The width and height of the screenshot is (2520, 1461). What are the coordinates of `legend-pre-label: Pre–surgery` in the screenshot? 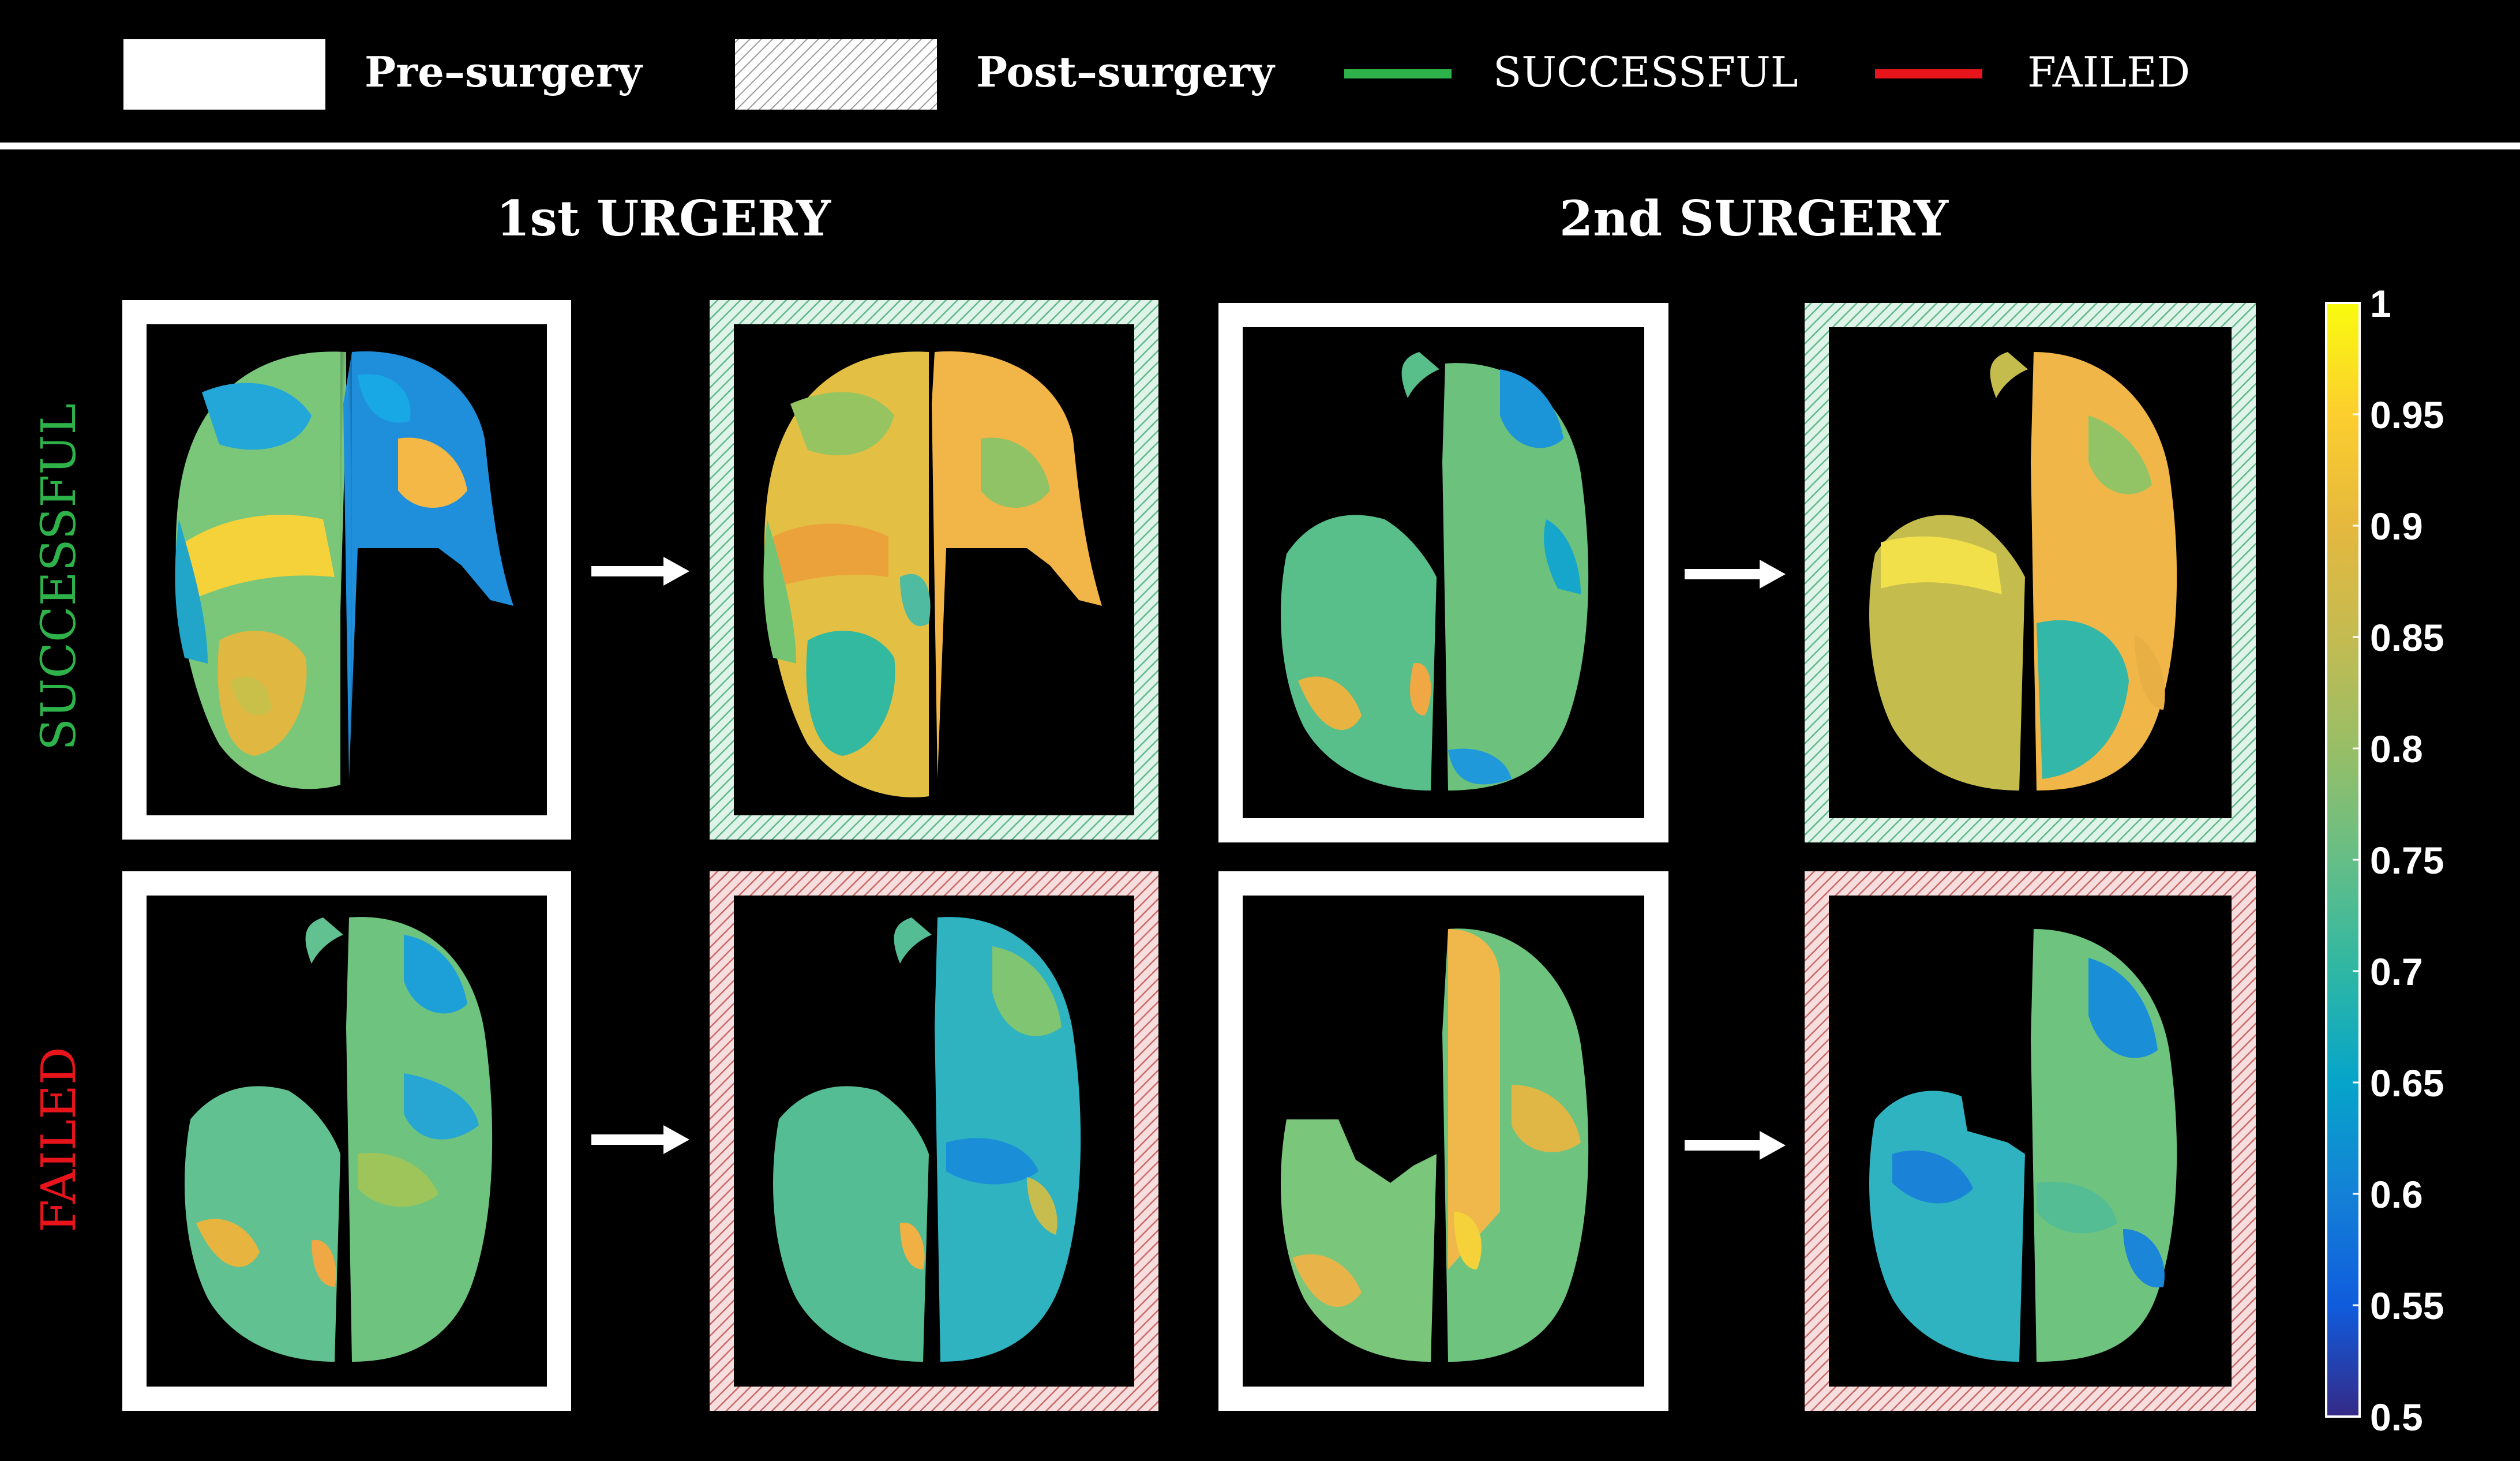 It's located at (504, 71).